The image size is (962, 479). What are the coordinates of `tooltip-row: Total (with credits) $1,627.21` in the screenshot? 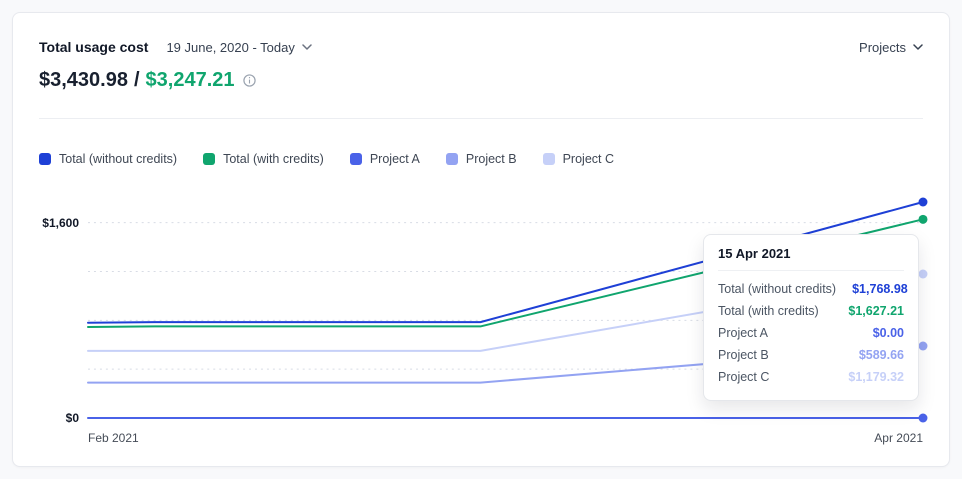 It's located at (811, 311).